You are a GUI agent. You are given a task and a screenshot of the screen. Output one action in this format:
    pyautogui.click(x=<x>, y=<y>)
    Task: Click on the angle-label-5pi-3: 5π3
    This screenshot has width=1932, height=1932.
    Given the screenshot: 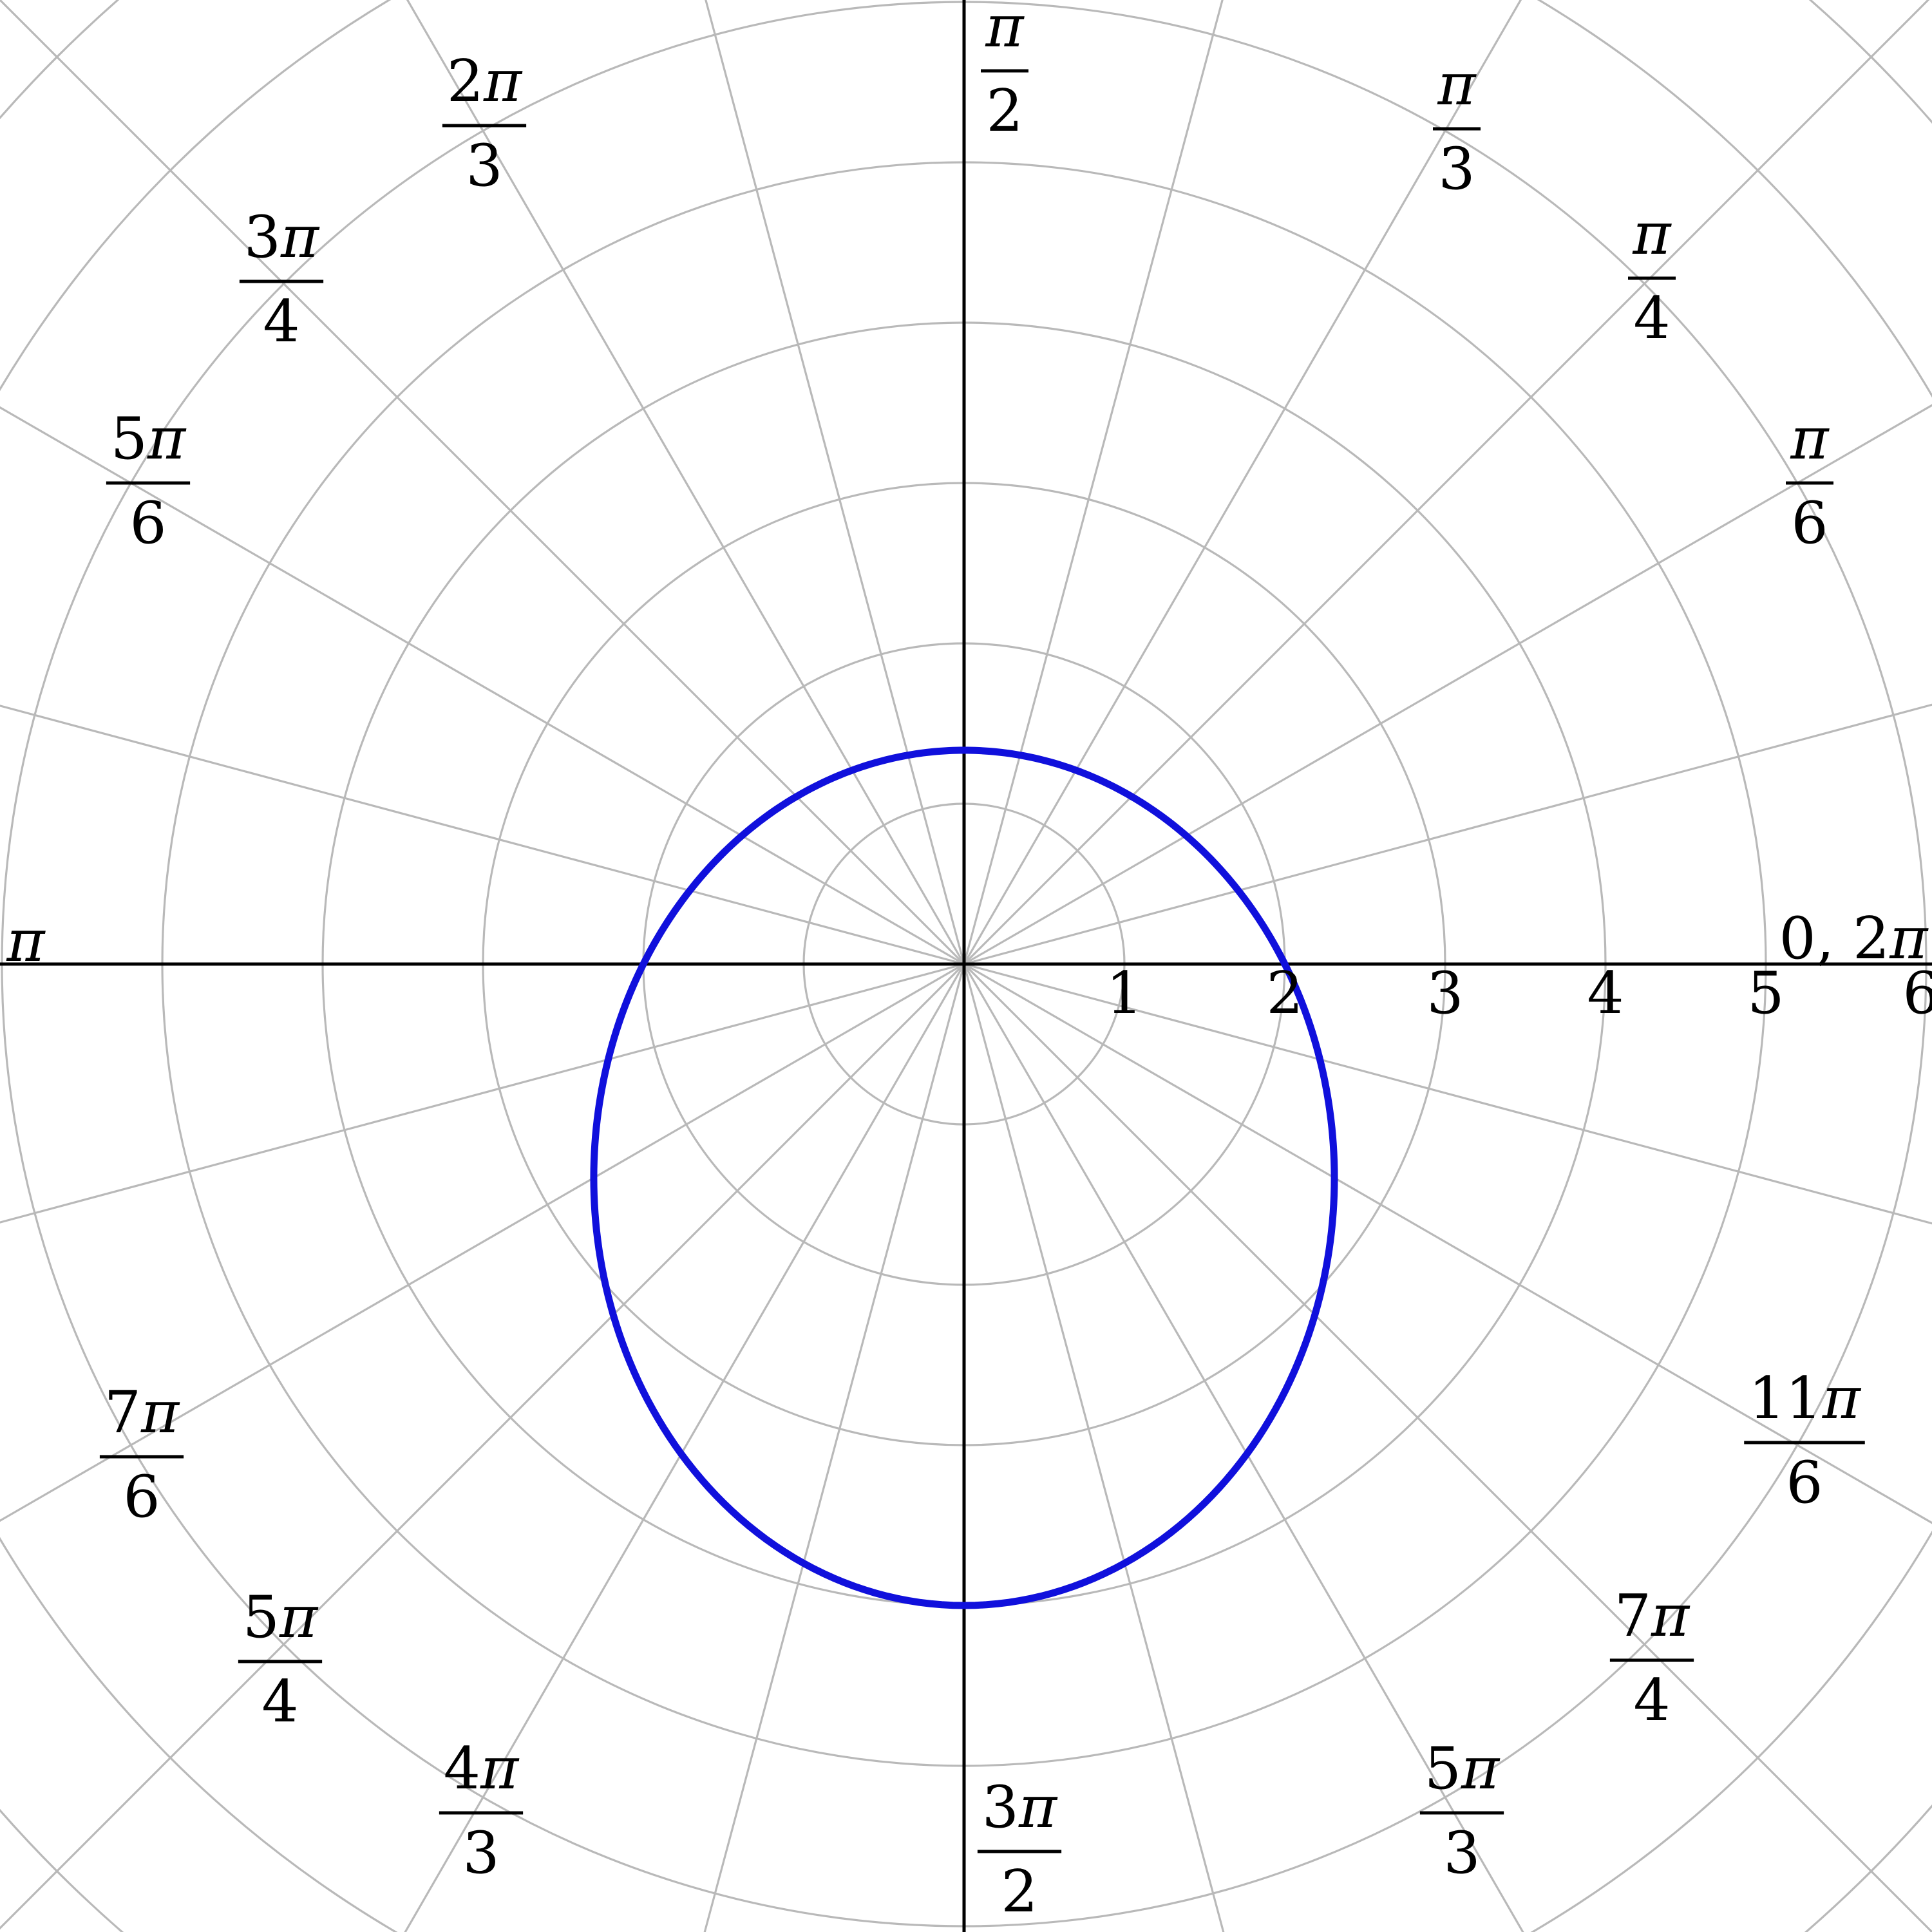 What is the action you would take?
    pyautogui.click(x=1461, y=1811)
    